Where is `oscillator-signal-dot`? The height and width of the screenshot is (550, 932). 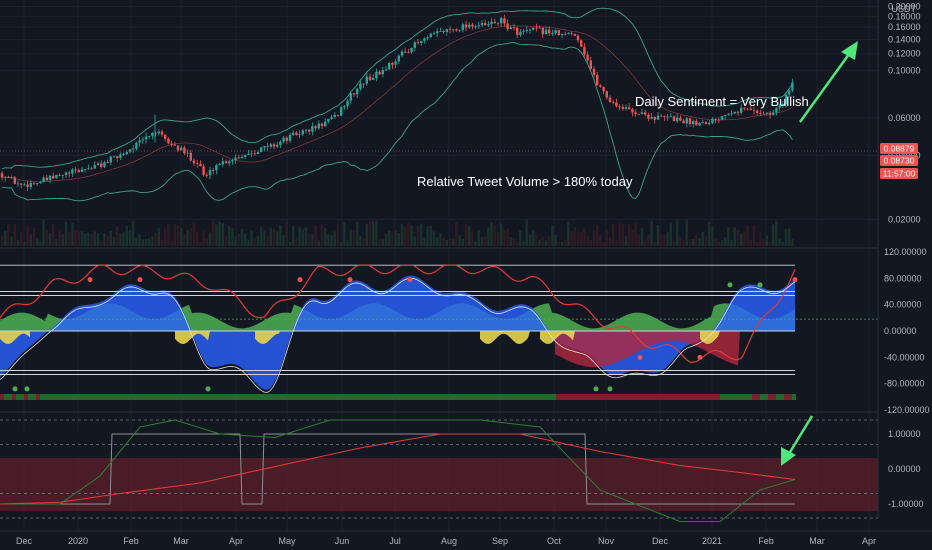 oscillator-signal-dot is located at coordinates (730, 285).